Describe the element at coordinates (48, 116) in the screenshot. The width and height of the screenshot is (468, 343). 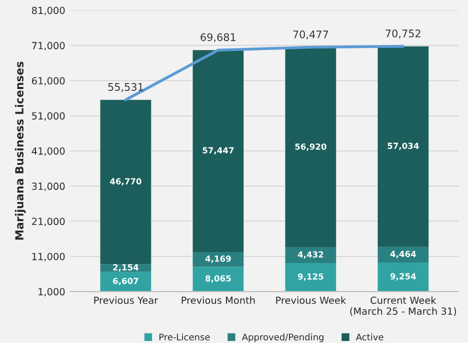
I see `y-tick-label: 51,000` at that location.